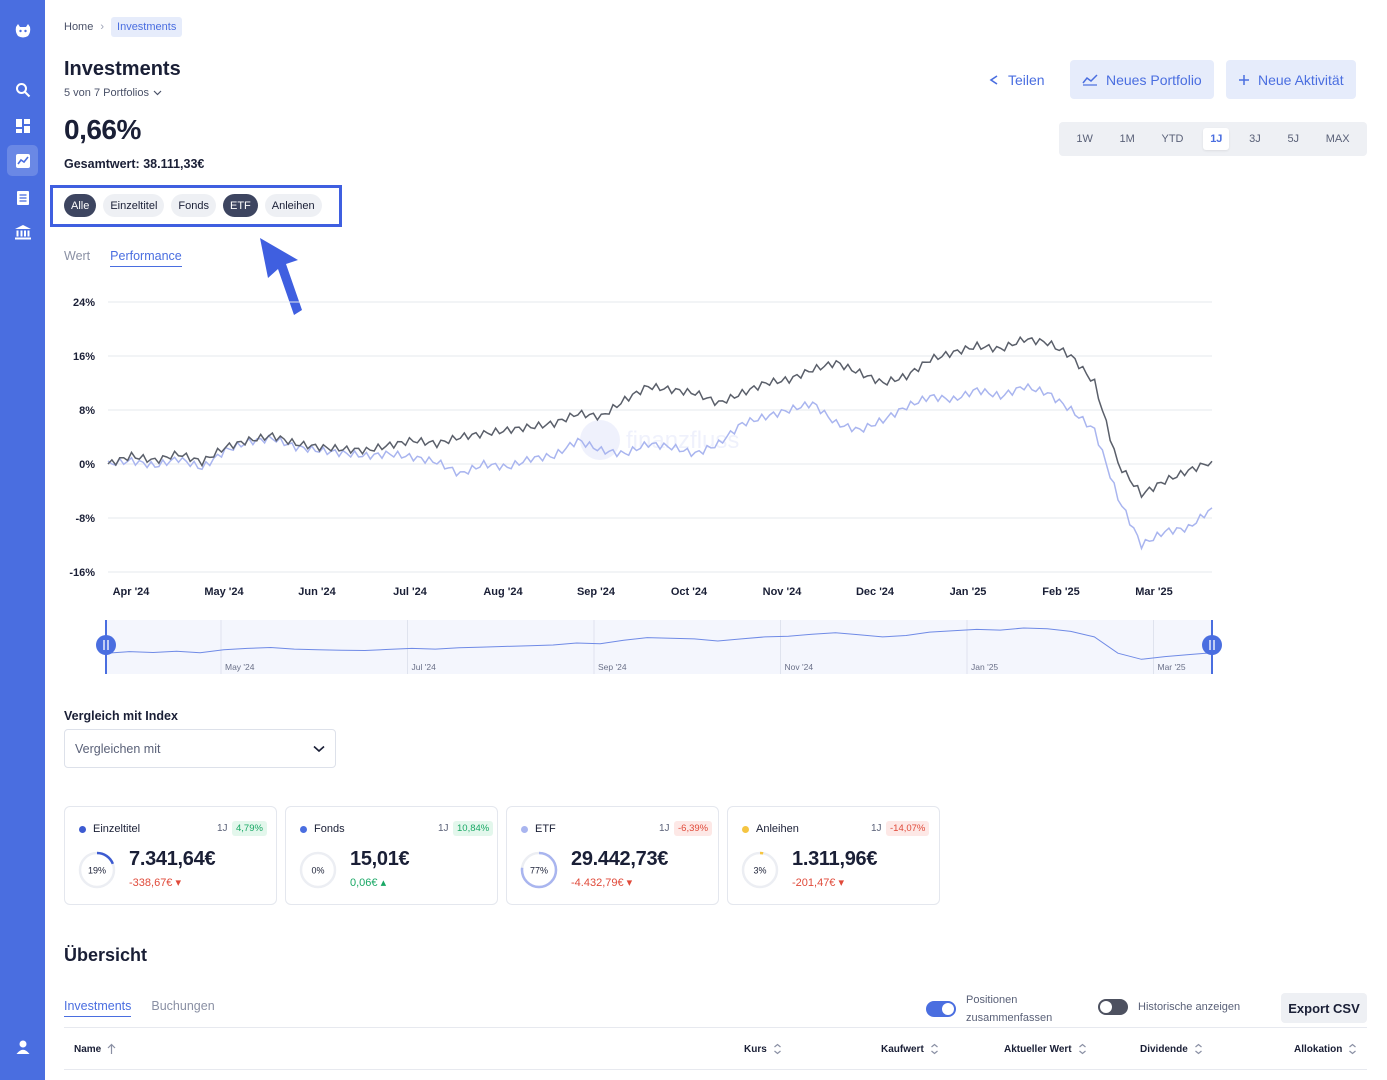  I want to click on y-tick-label: 8%, so click(87, 411).